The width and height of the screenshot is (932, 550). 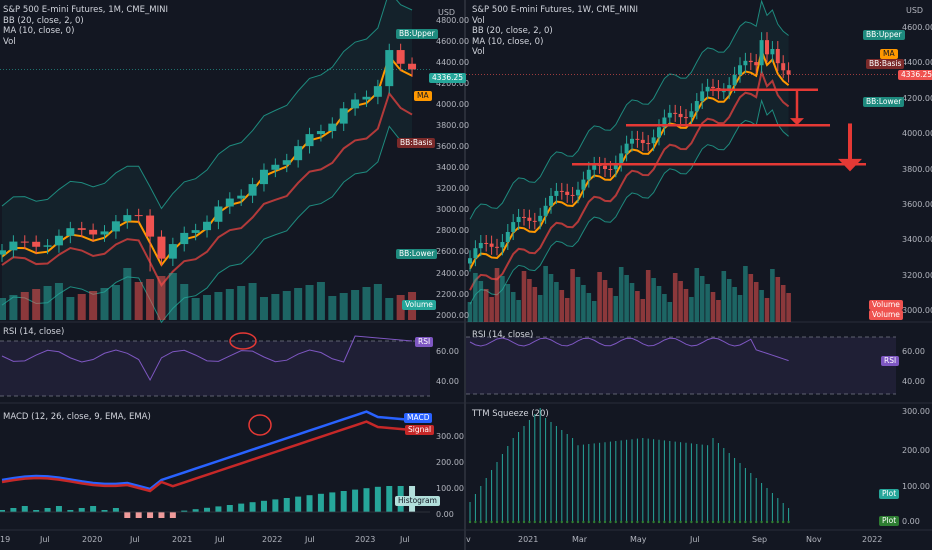 What do you see at coordinates (885, 64) in the screenshot?
I see `right-bb-basis-label: BB:Basis` at bounding box center [885, 64].